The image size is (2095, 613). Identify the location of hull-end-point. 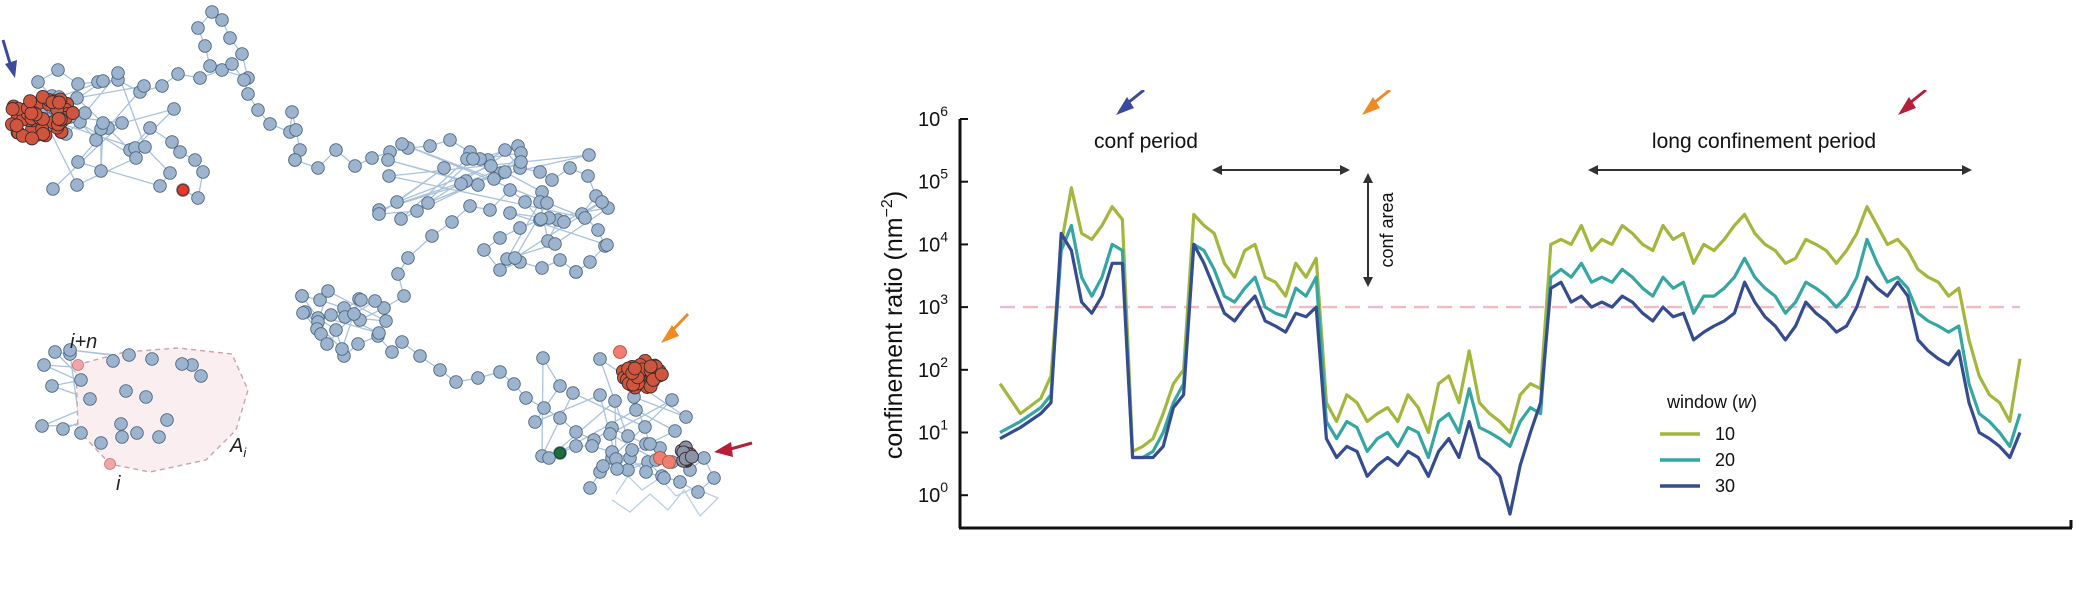
(78, 365).